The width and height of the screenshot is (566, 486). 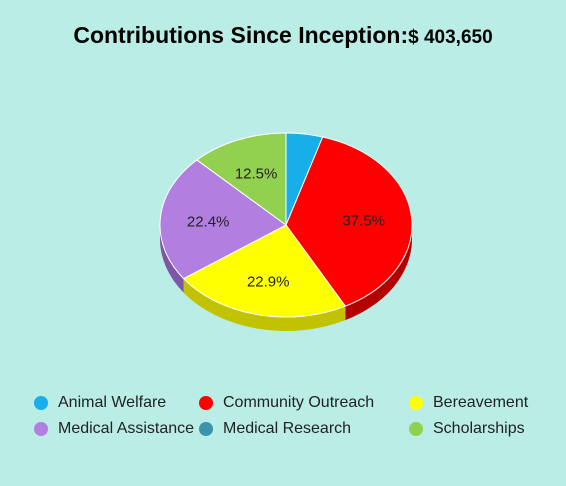 I want to click on pie-data-labels: 37.5% 22.9% 22.4% 12.5%, so click(x=286, y=227).